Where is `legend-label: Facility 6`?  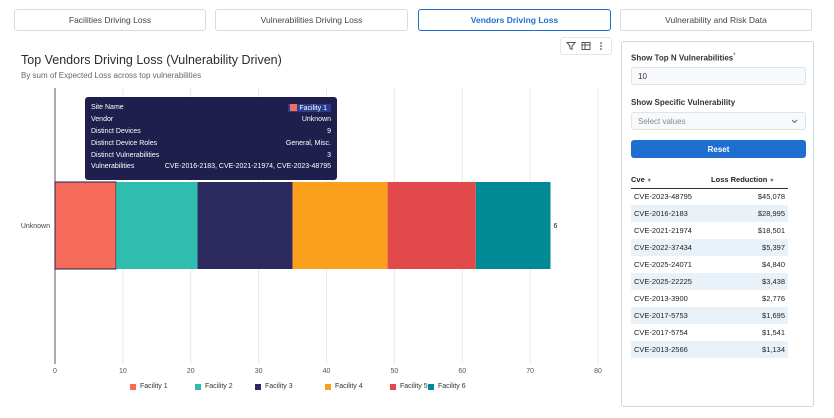 legend-label: Facility 6 is located at coordinates (452, 386).